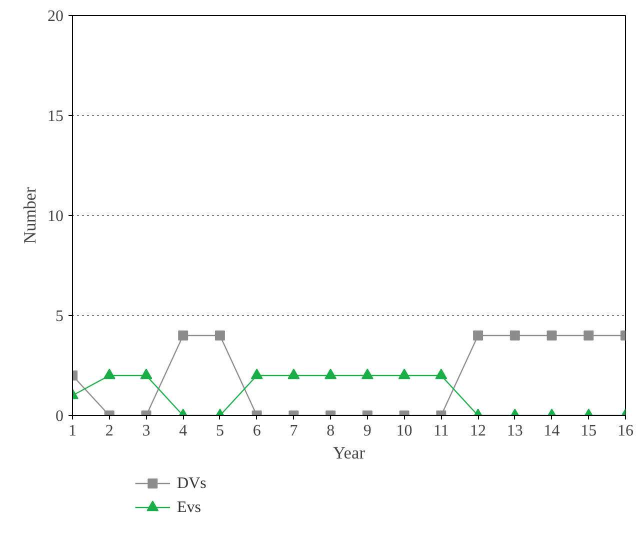 The width and height of the screenshot is (636, 551). Describe the element at coordinates (404, 431) in the screenshot. I see `x-tick-label: 10` at that location.